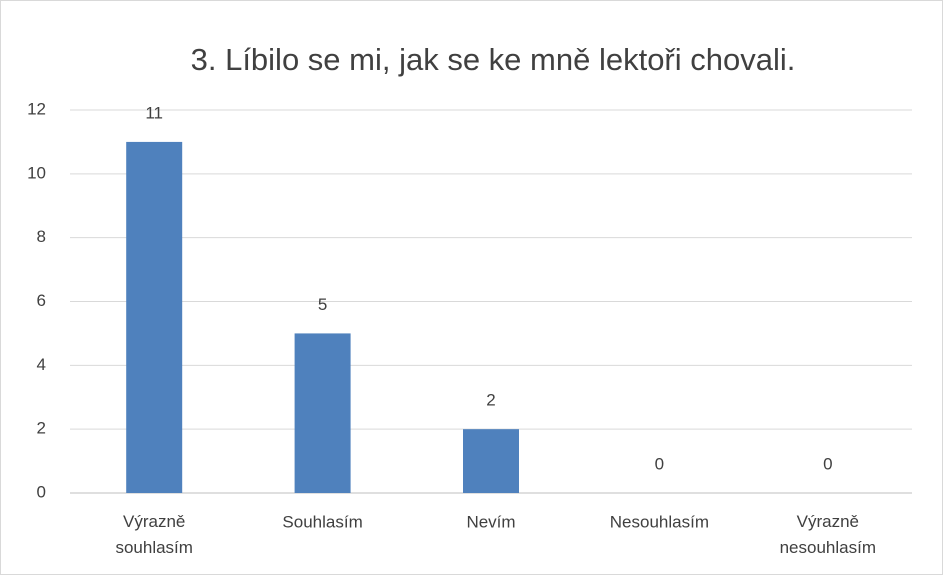  What do you see at coordinates (322, 304) in the screenshot?
I see `data-label: 5` at bounding box center [322, 304].